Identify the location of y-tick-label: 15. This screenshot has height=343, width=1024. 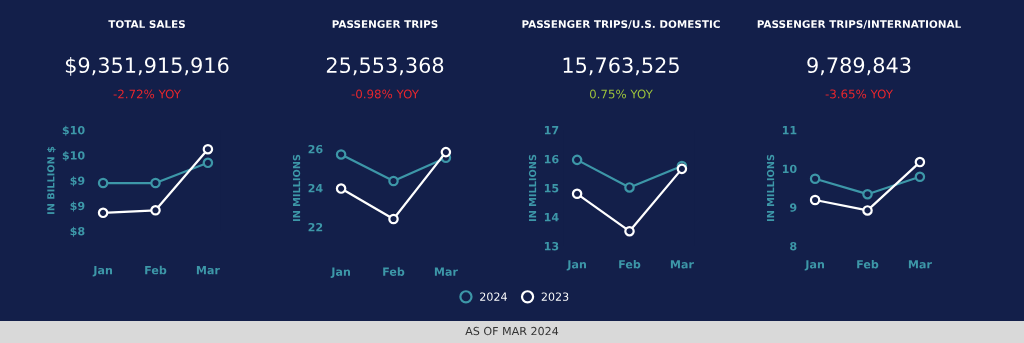
(551, 188).